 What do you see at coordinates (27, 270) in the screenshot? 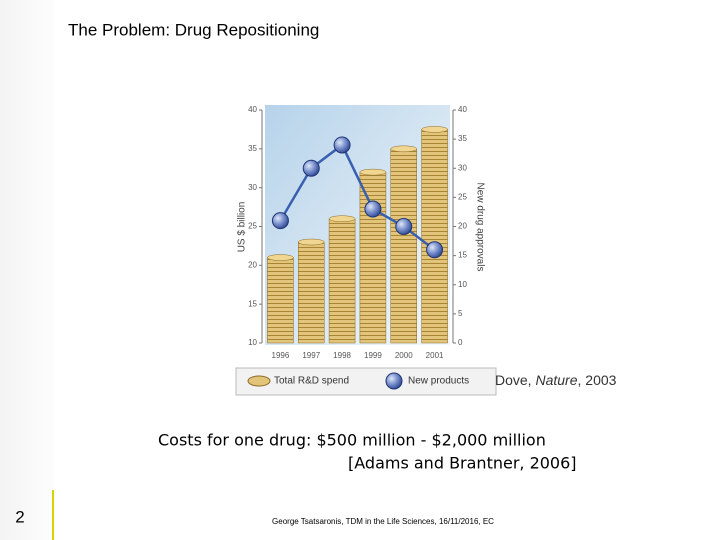
I see `sidebar` at bounding box center [27, 270].